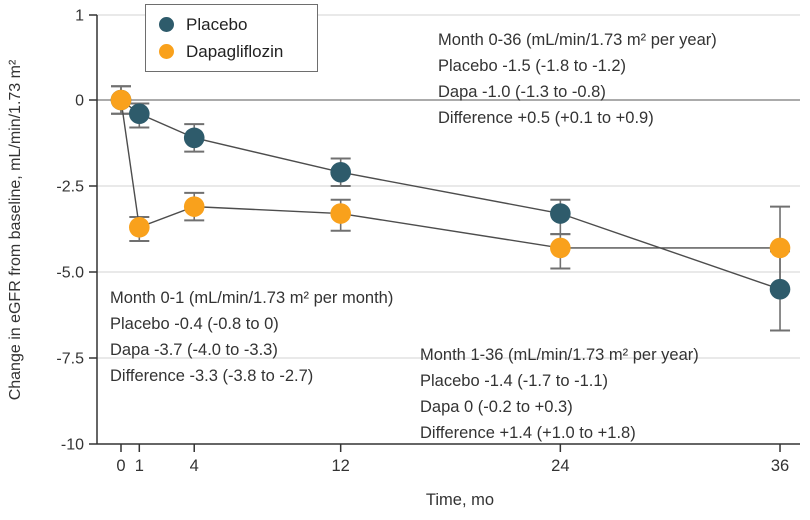 The image size is (810, 520). What do you see at coordinates (514, 381) in the screenshot?
I see `annotation-line: Placebo -1.4 (-1.7 to -1.1)` at bounding box center [514, 381].